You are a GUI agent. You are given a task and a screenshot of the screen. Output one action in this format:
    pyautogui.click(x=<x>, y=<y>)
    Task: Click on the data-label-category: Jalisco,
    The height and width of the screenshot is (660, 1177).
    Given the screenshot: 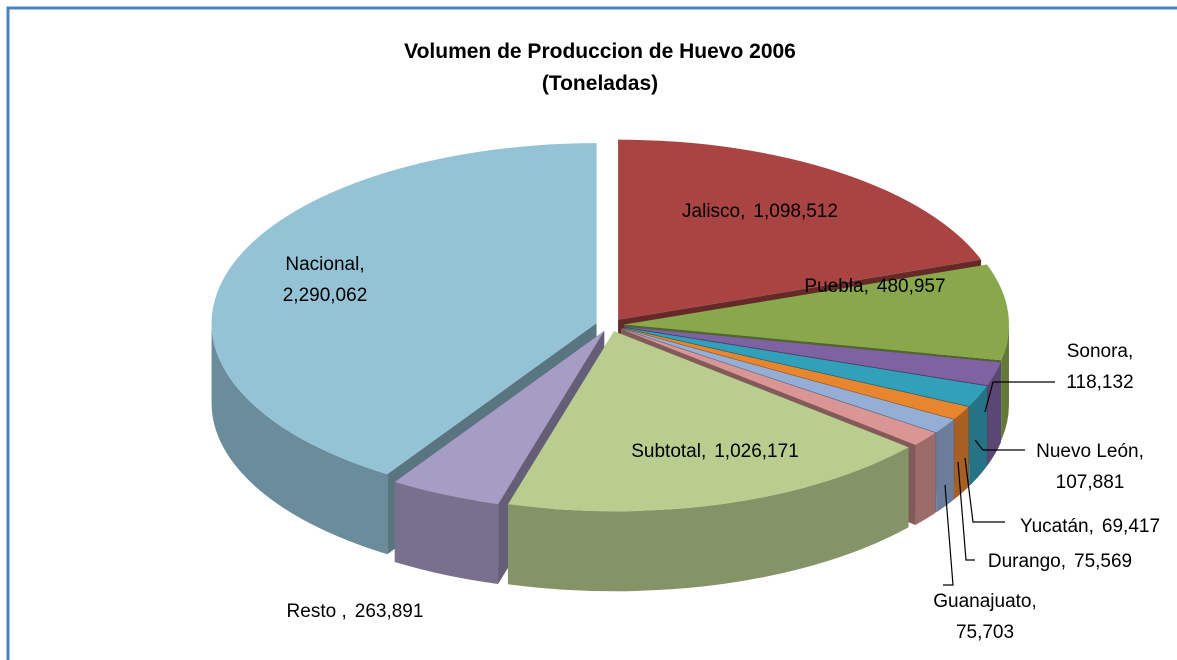 What is the action you would take?
    pyautogui.click(x=713, y=211)
    